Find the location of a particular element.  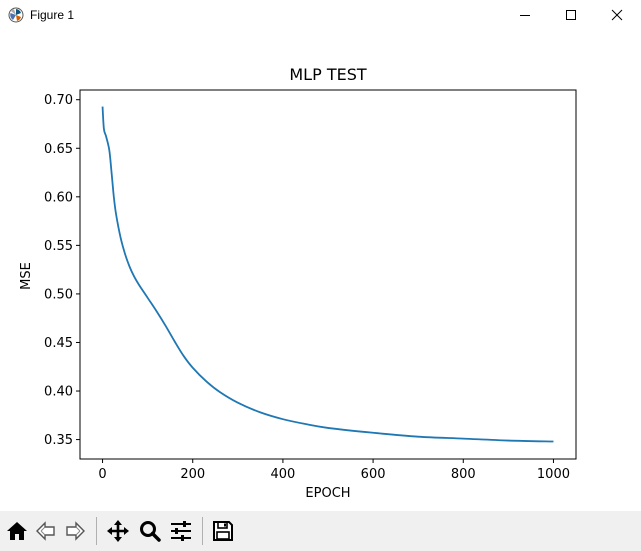

x-tick-label: 800 is located at coordinates (463, 474).